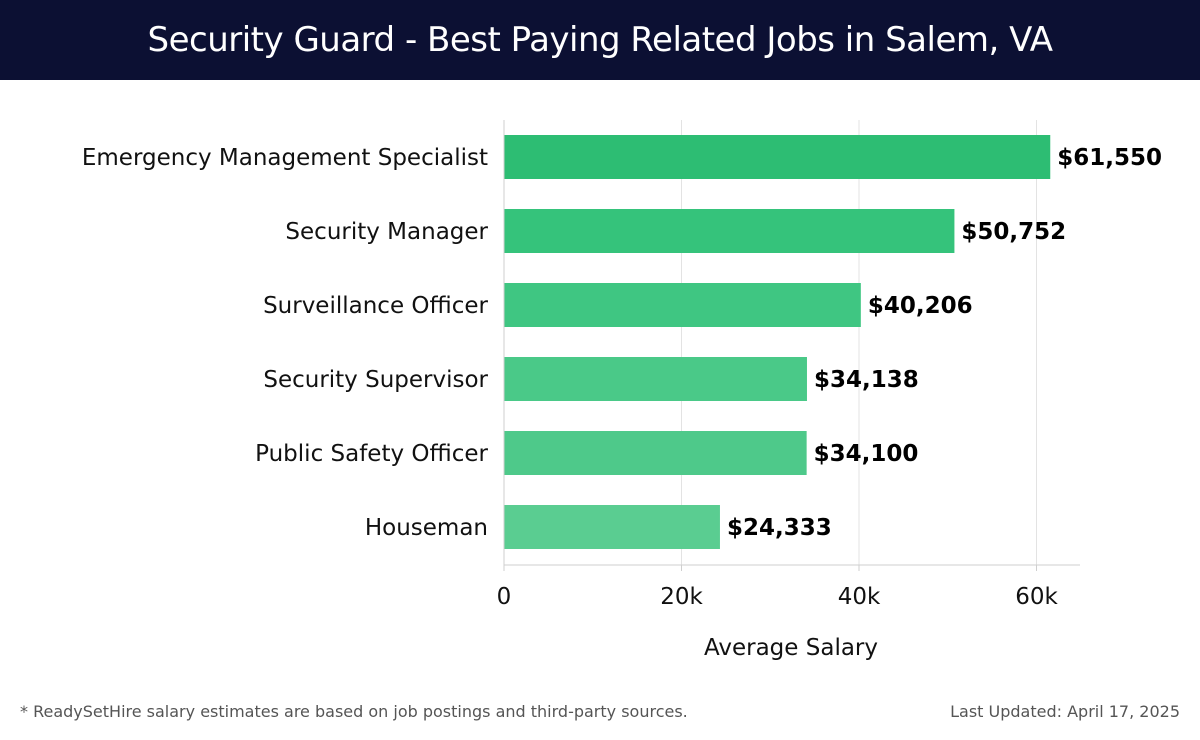 The height and width of the screenshot is (740, 1200). Describe the element at coordinates (681, 597) in the screenshot. I see `x-tick-label: 20k` at that location.